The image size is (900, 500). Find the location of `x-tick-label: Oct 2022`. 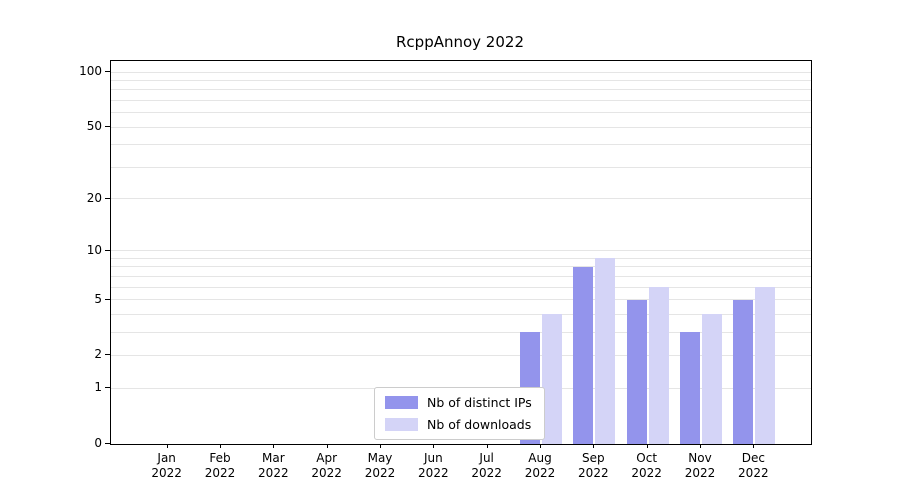

x-tick-label: Oct 2022 is located at coordinates (646, 465).